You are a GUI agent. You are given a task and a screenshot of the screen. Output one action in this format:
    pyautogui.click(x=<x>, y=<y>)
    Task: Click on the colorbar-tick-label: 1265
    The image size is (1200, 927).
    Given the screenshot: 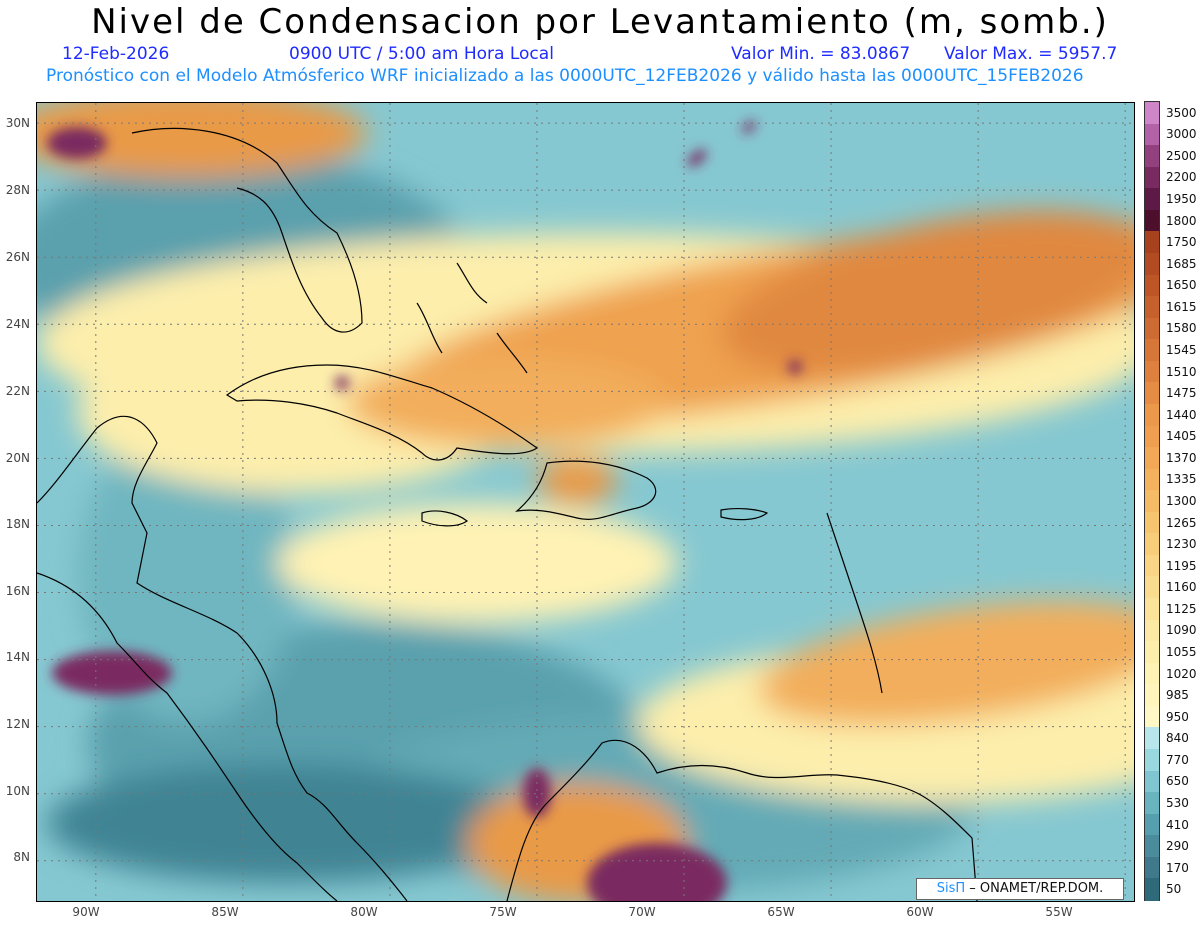 What is the action you would take?
    pyautogui.click(x=1181, y=522)
    